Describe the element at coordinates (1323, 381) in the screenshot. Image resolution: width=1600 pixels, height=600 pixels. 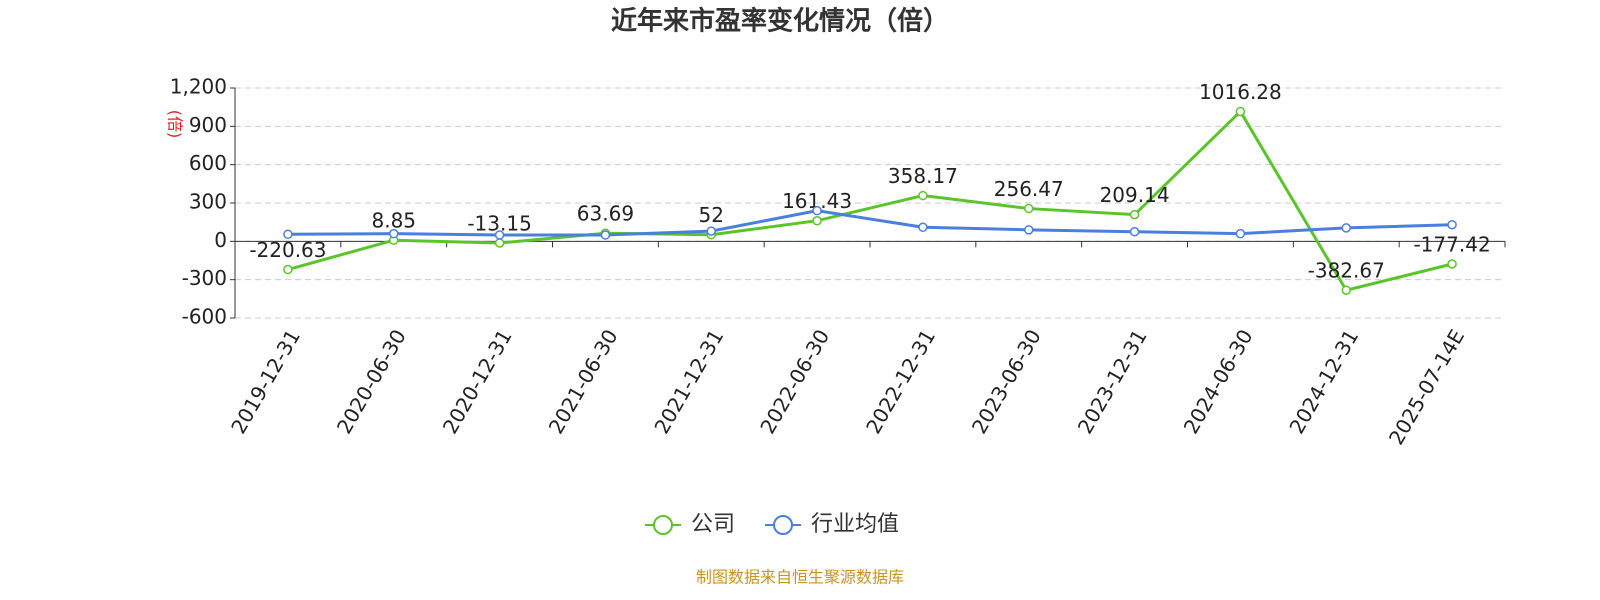
I see `x-tick-label: 2024-12-31` at that location.